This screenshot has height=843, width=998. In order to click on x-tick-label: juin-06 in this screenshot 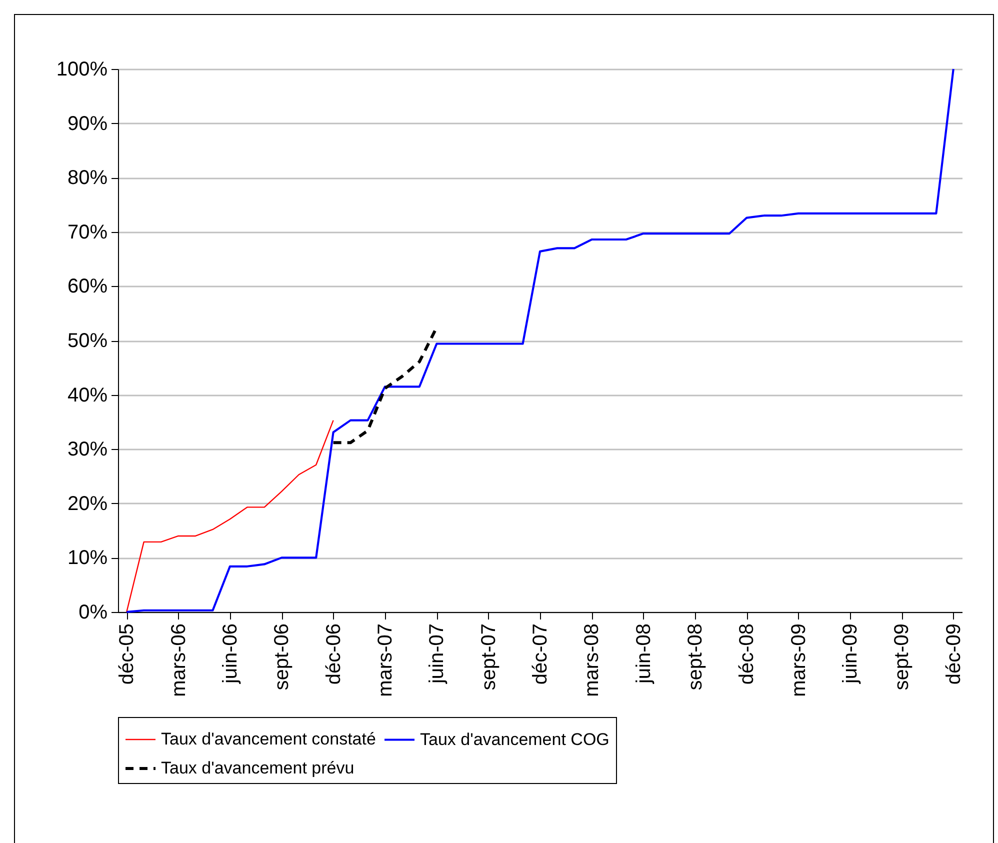, I will do `click(230, 654)`.